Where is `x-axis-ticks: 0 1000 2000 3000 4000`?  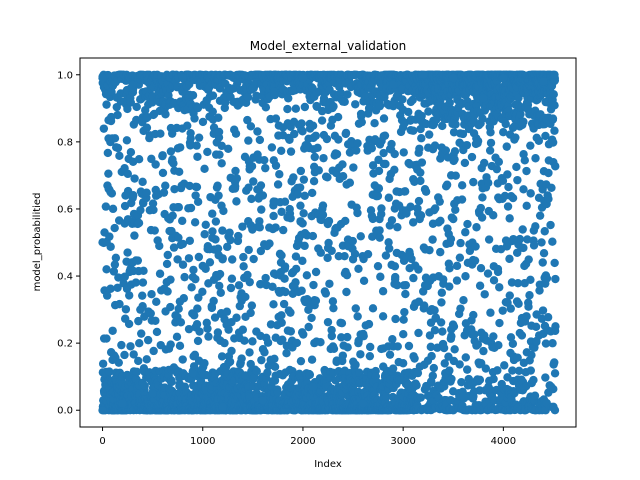
x-axis-ticks: 0 1000 2000 3000 4000 is located at coordinates (307, 437).